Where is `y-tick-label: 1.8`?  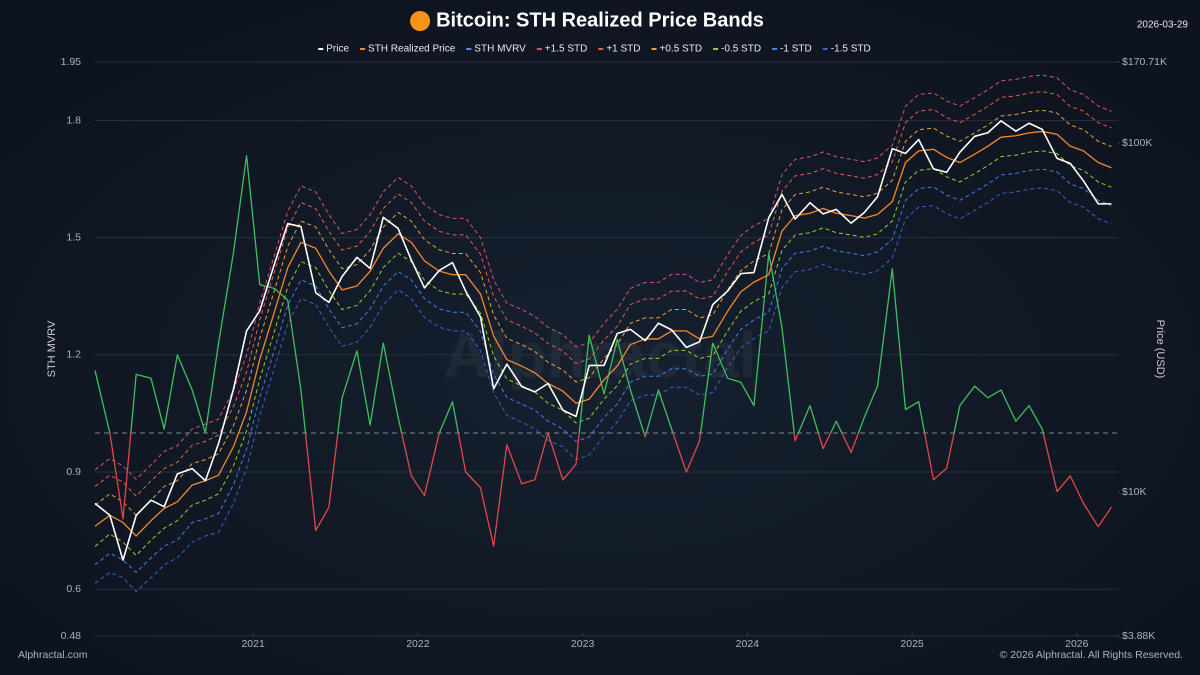
y-tick-label: 1.8 is located at coordinates (73, 120).